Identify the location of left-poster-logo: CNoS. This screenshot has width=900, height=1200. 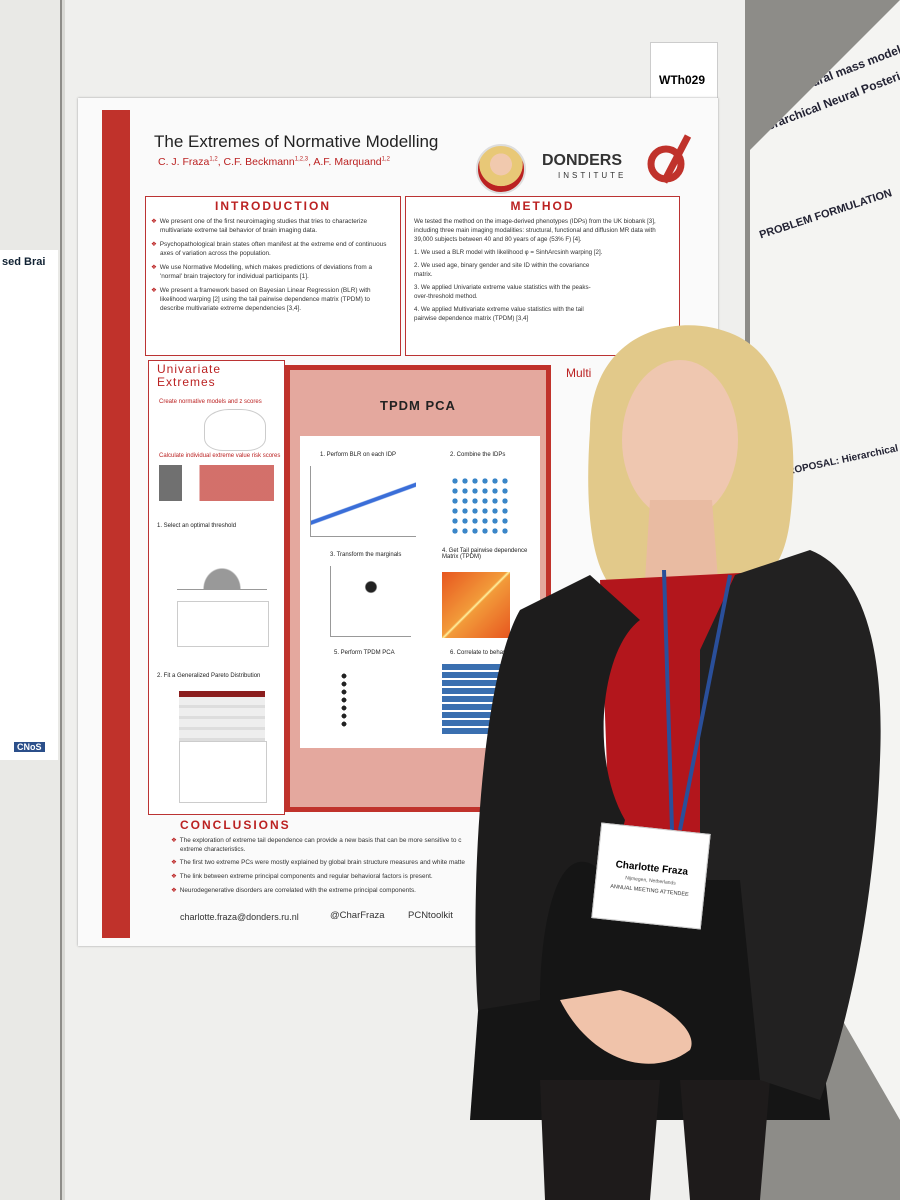
(29, 747).